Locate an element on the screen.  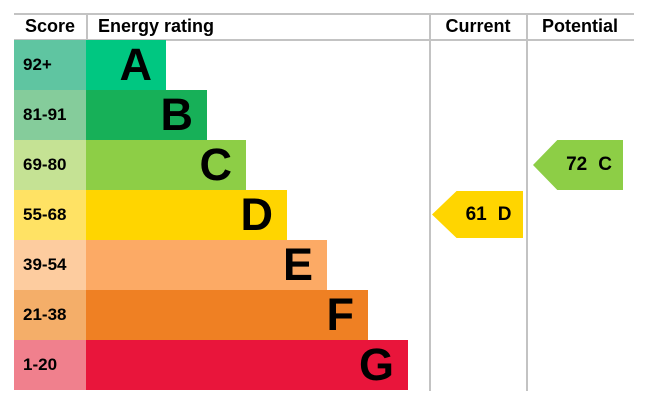
current-rating-score: 61 is located at coordinates (476, 214).